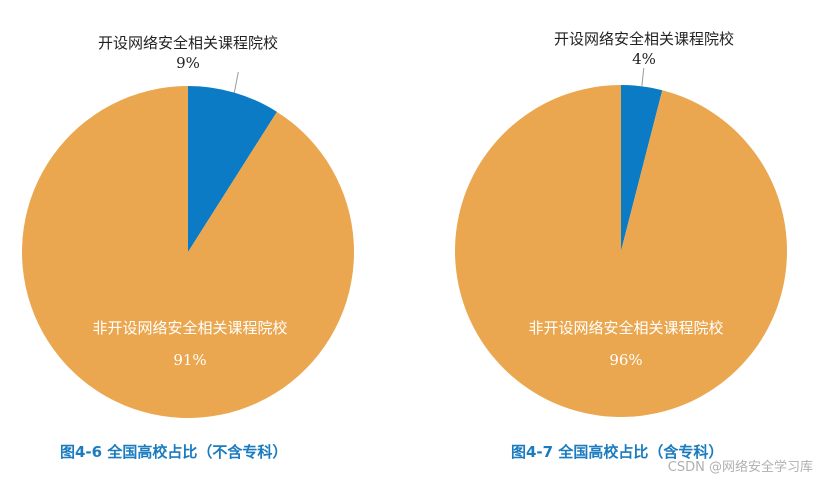 Image resolution: width=821 pixels, height=483 pixels. I want to click on left-slice2-name: 非开设网络安全相关课程院校, so click(190, 328).